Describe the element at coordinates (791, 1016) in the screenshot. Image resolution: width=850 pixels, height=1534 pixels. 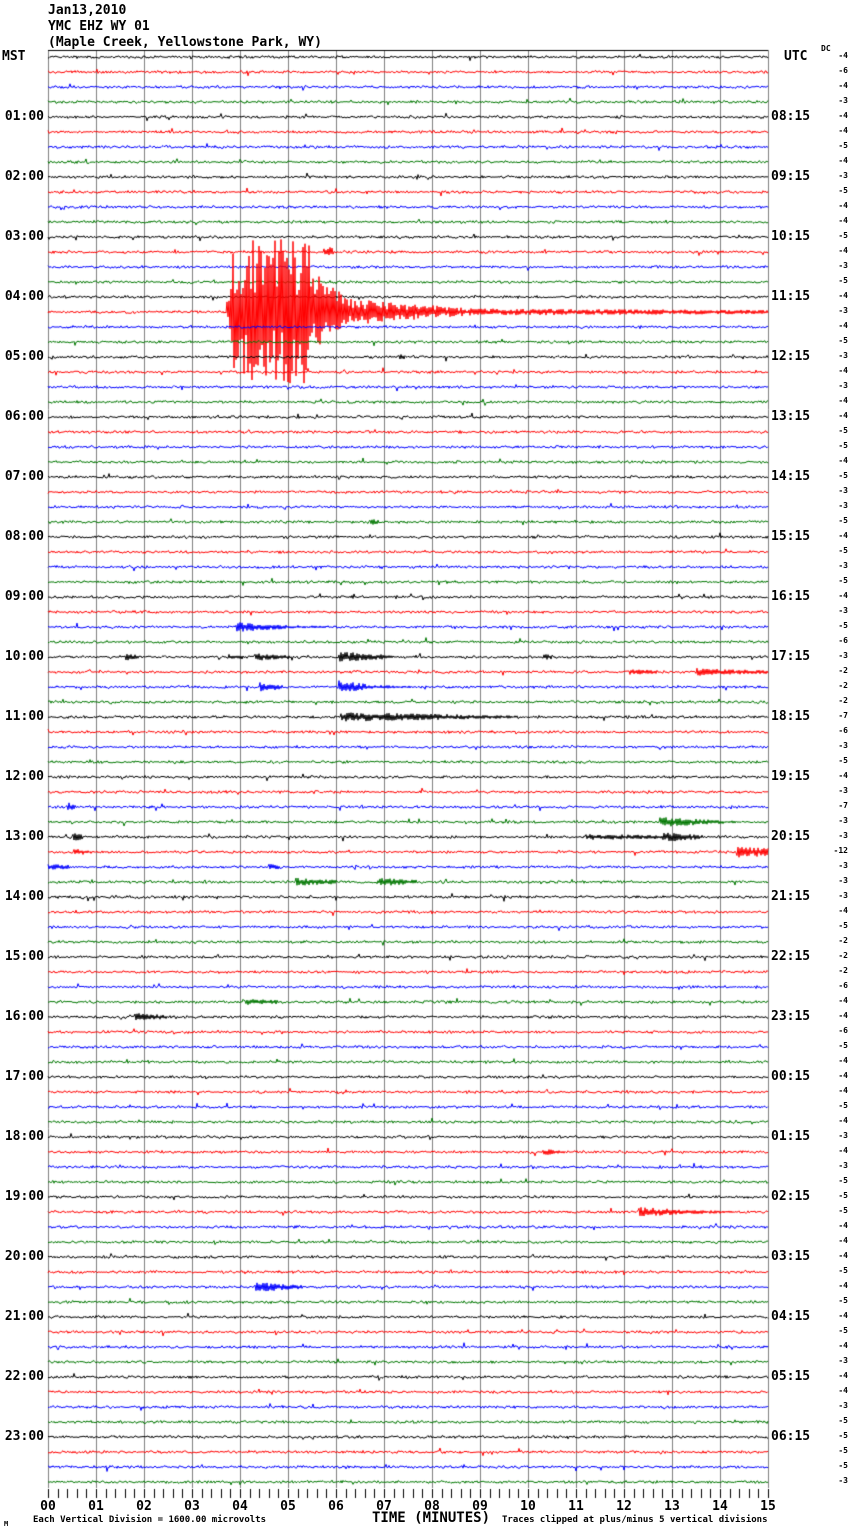
I see `utc-time-label: 23:15` at that location.